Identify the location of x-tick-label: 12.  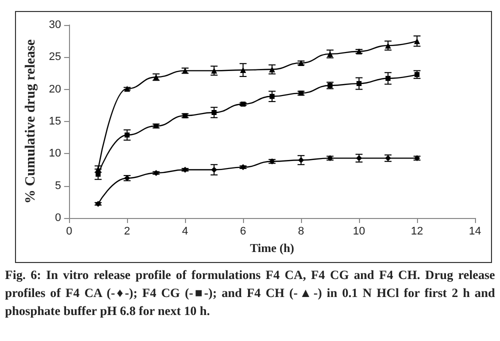
(417, 232).